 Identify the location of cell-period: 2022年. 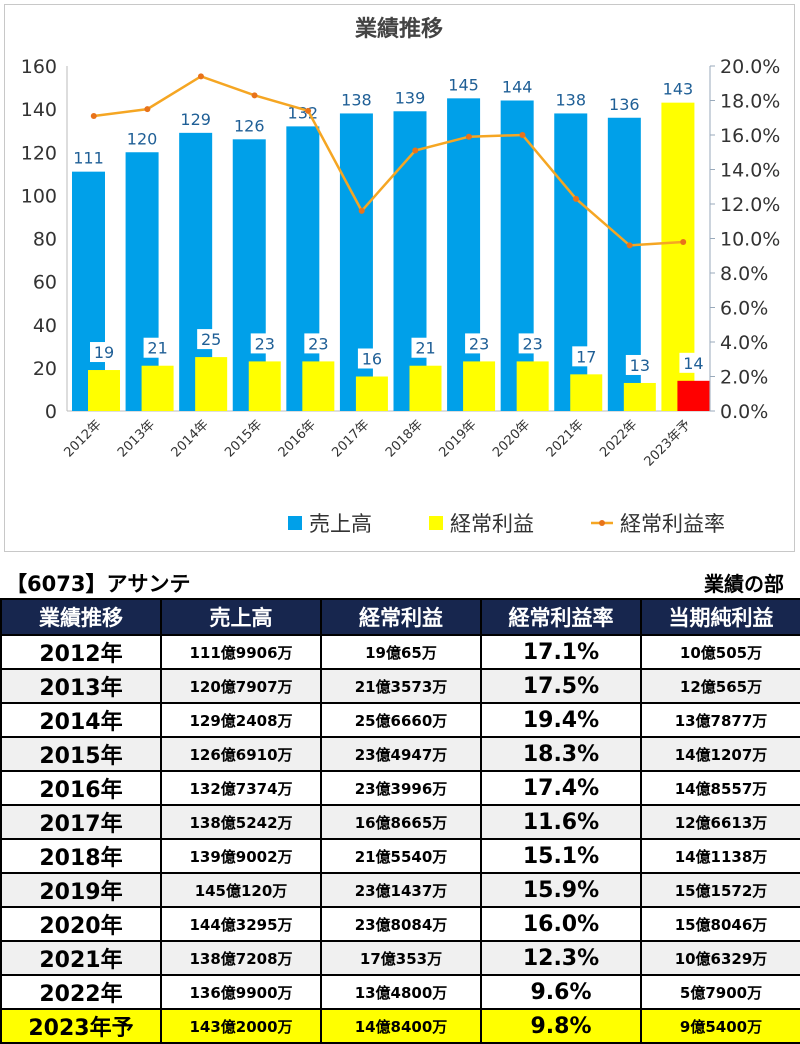
(81, 992).